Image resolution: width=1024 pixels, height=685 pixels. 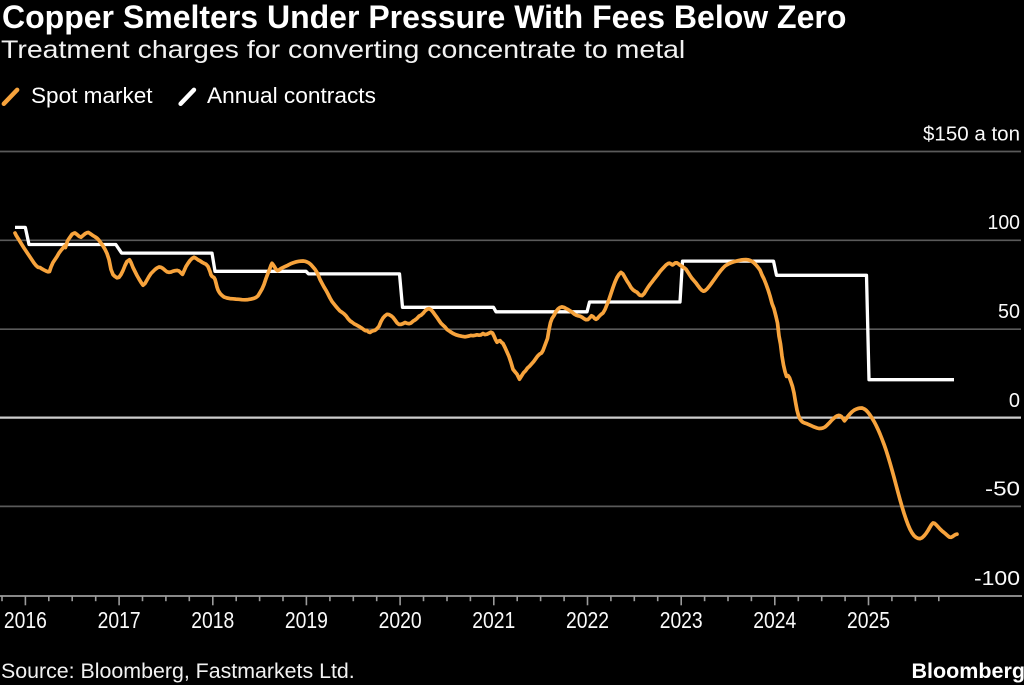 What do you see at coordinates (493, 620) in the screenshot?
I see `svg-text: 2021` at bounding box center [493, 620].